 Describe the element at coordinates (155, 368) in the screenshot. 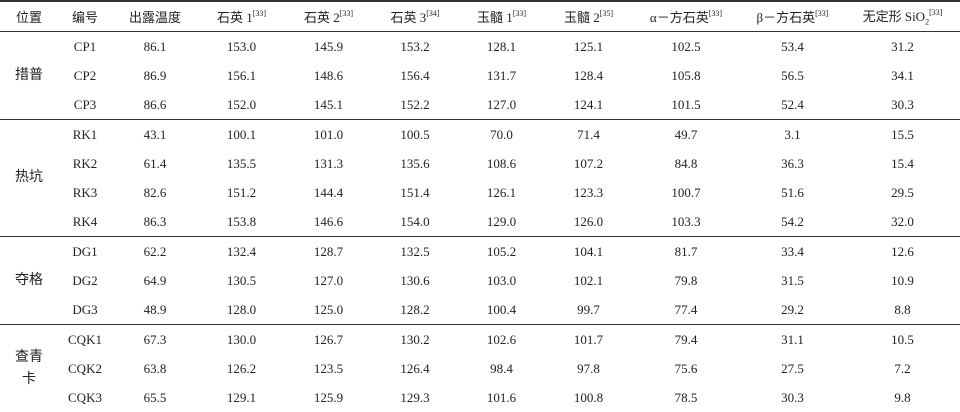

I see `value-cell: 63.8` at that location.